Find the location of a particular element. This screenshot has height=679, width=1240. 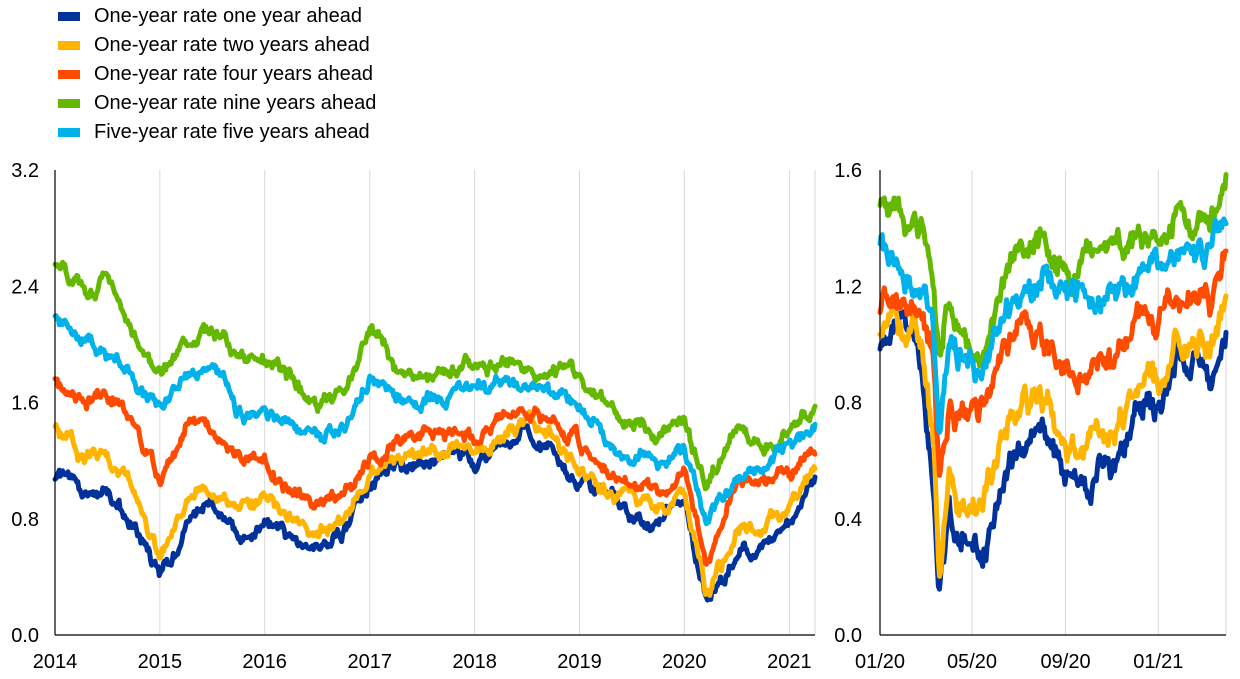

y-tick-label: 1.2 is located at coordinates (848, 287).